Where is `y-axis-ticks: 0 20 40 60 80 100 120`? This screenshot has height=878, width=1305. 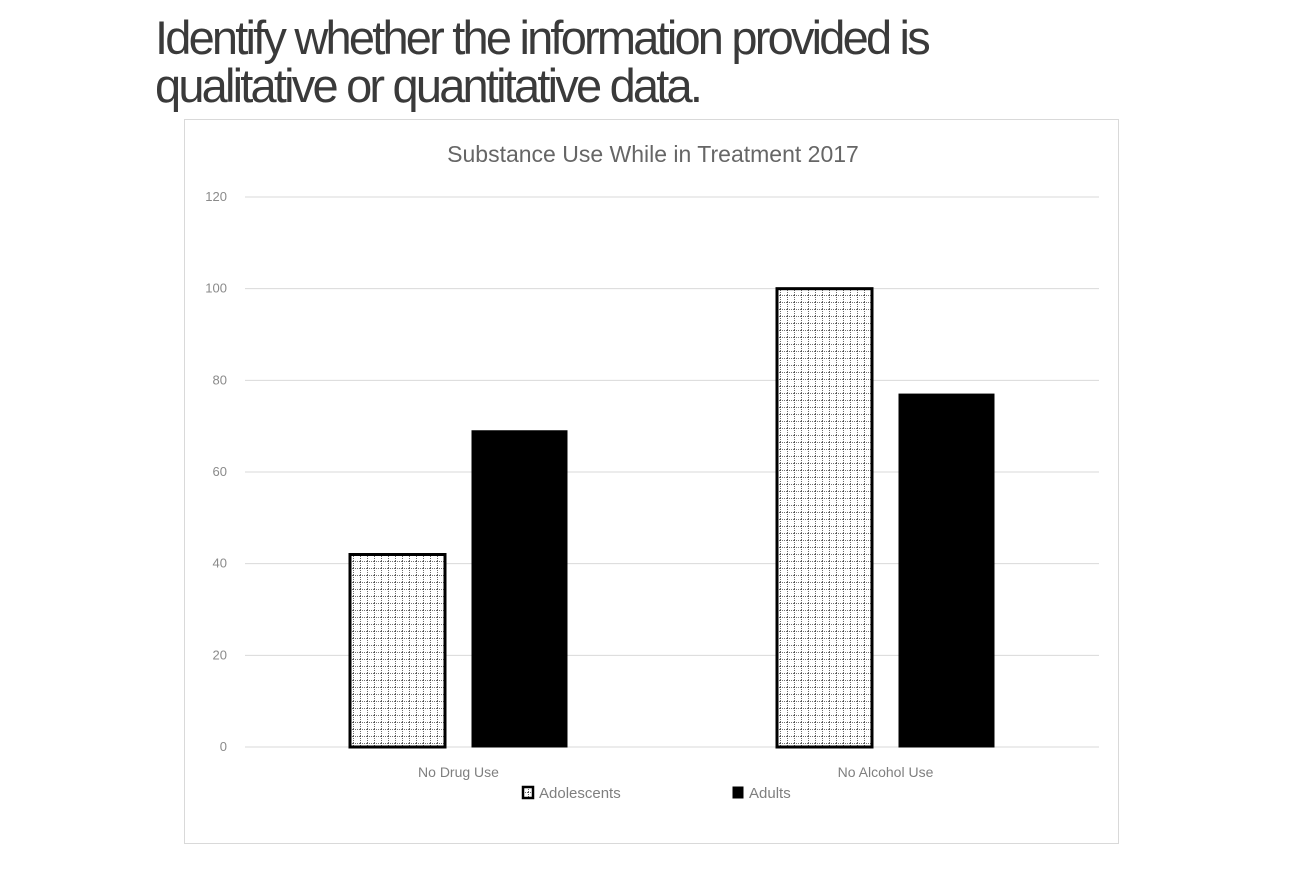 y-axis-ticks: 0 20 40 60 80 100 120 is located at coordinates (216, 471).